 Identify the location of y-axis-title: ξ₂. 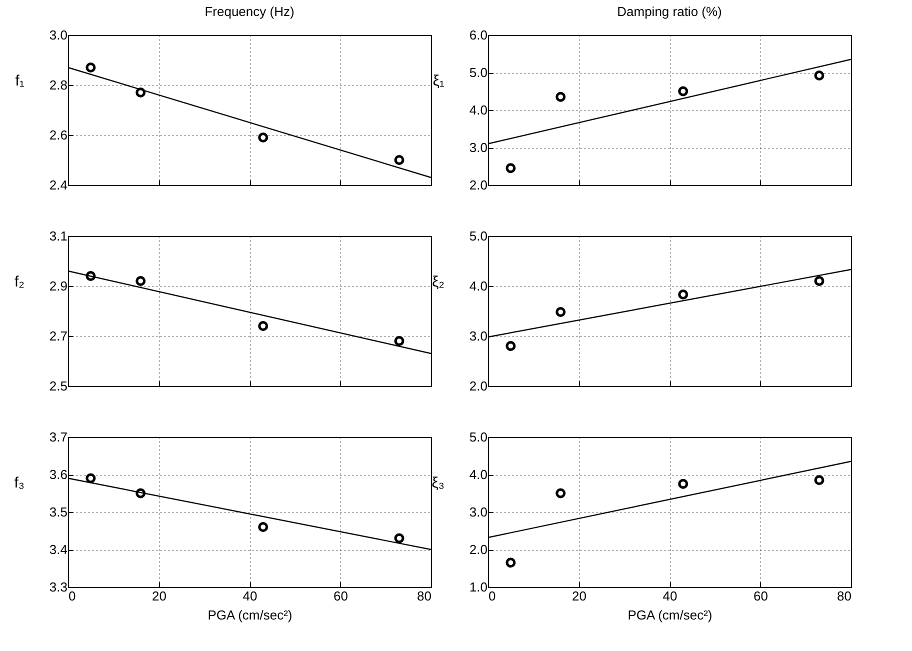
(438, 282).